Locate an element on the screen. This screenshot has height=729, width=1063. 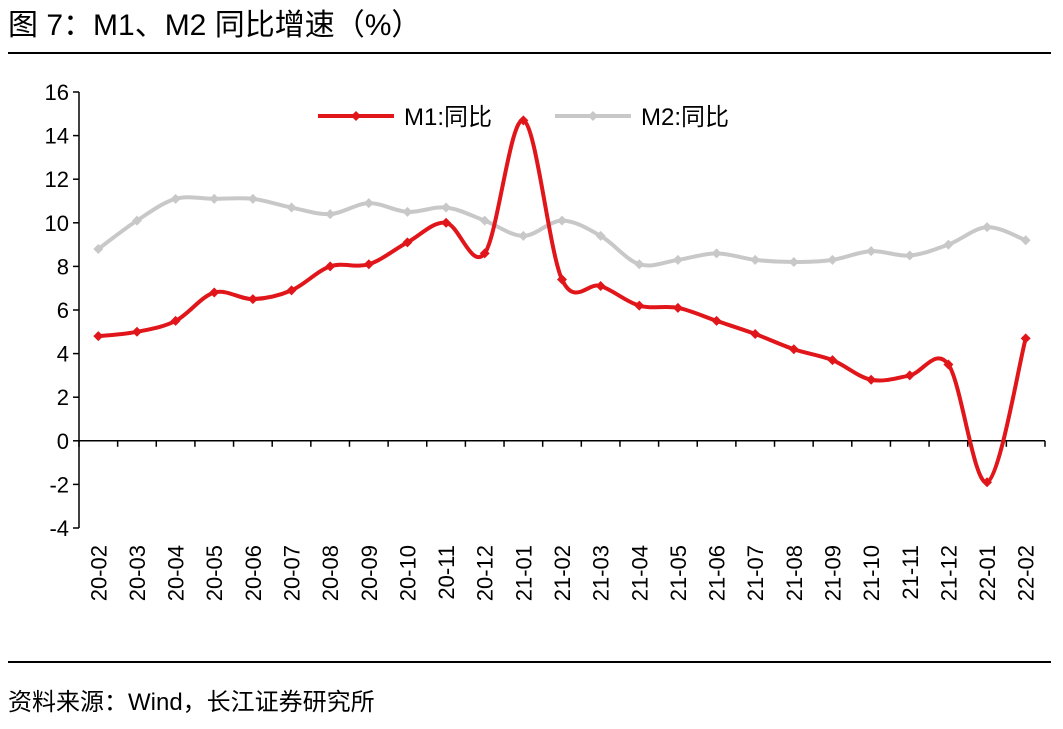
x-tick-label: 20-04 is located at coordinates (176, 573).